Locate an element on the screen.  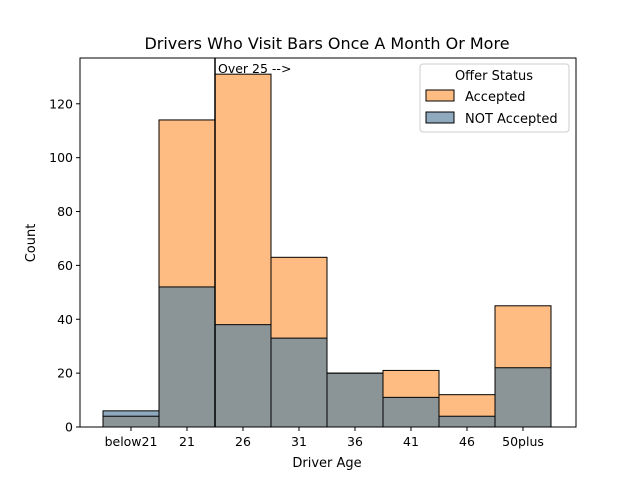
y-tick-label: 100 is located at coordinates (61, 157).